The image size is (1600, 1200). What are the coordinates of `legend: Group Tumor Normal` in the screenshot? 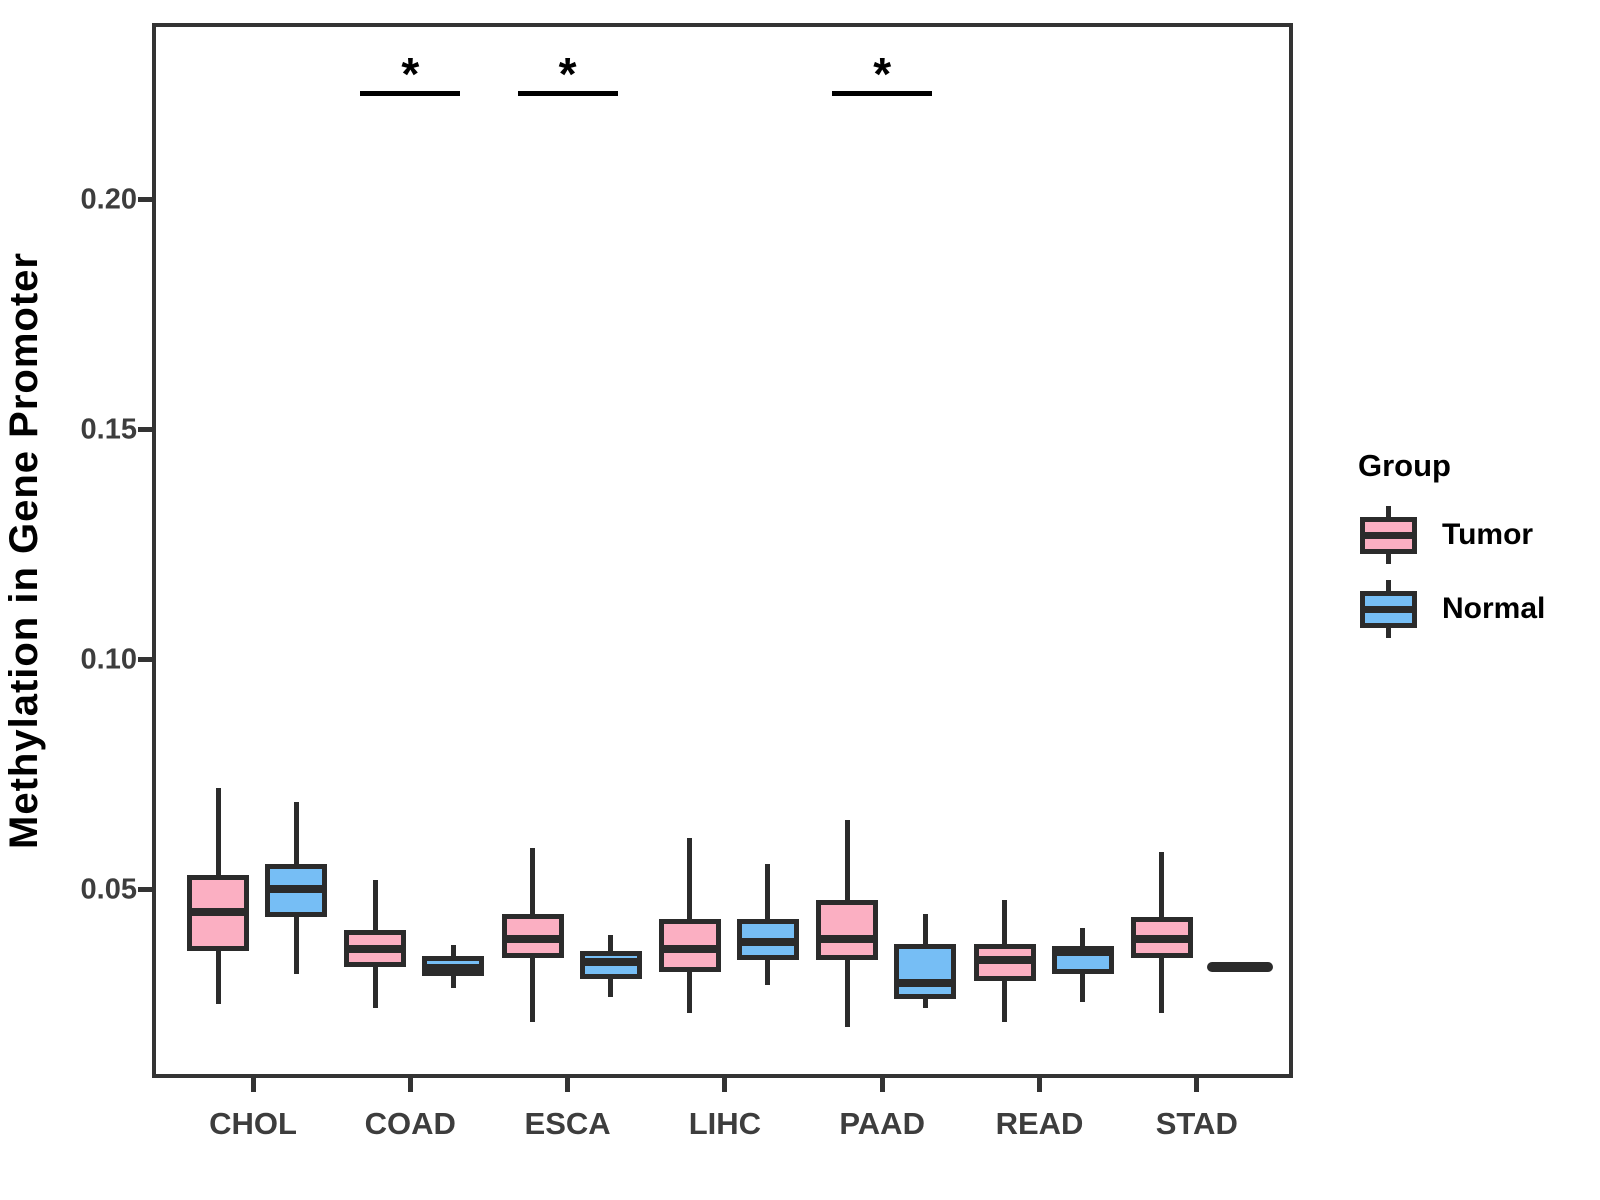 It's located at (1451, 551).